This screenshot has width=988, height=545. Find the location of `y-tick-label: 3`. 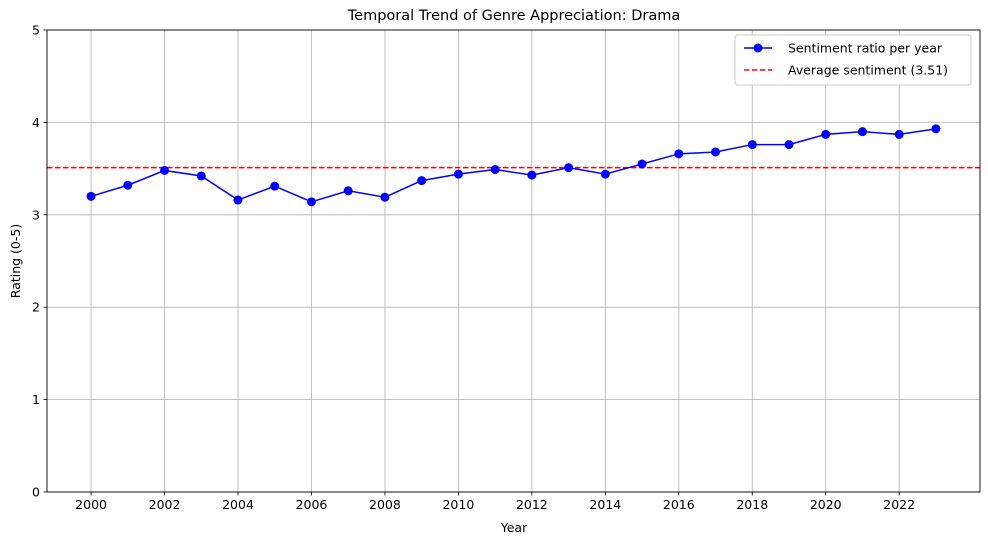

y-tick-label: 3 is located at coordinates (36, 214).